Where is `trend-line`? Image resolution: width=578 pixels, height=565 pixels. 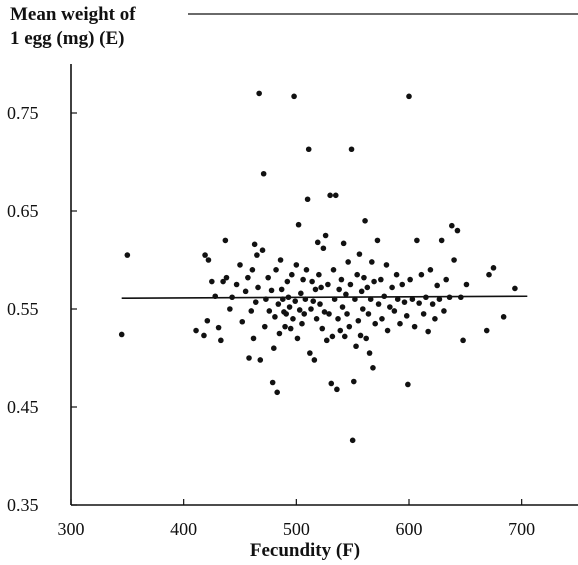
trend-line is located at coordinates (324, 297).